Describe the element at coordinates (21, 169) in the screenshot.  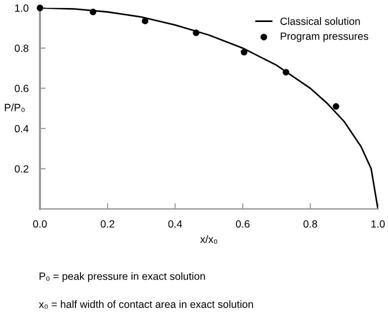
I see `y-tick-label: 0.2` at that location.